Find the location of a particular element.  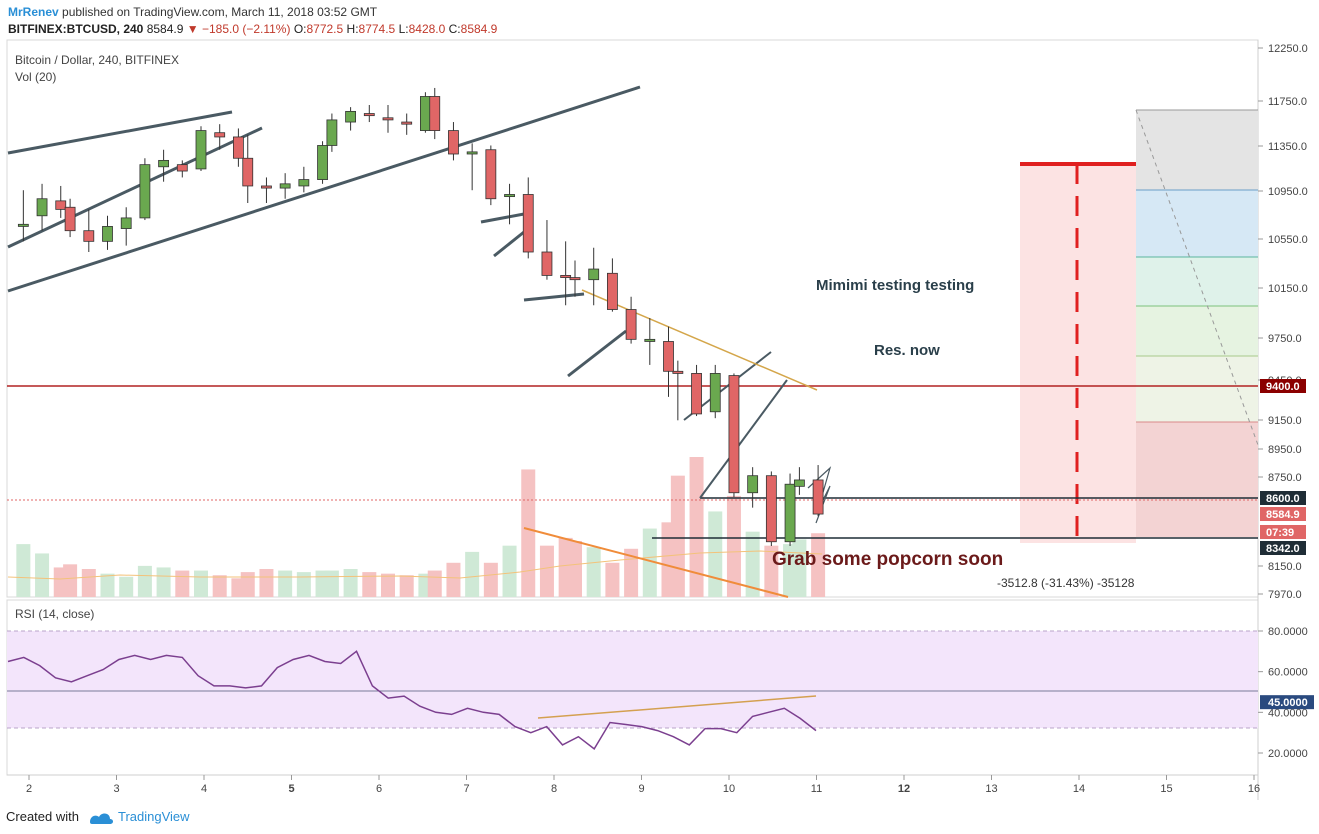

descending-trendline is located at coordinates (699, 340).